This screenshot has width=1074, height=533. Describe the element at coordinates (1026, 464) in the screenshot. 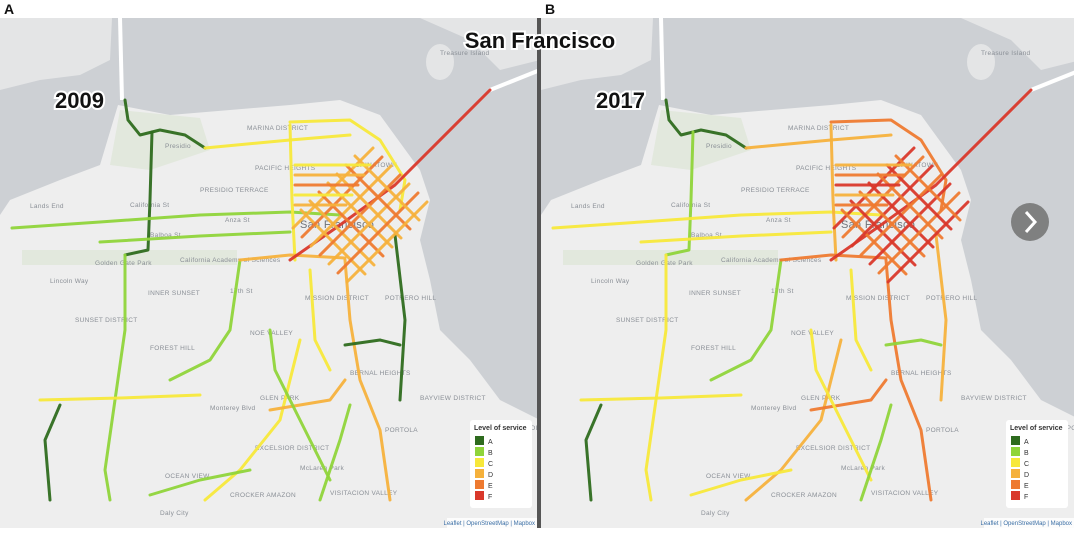

I see `legend-label: C` at that location.